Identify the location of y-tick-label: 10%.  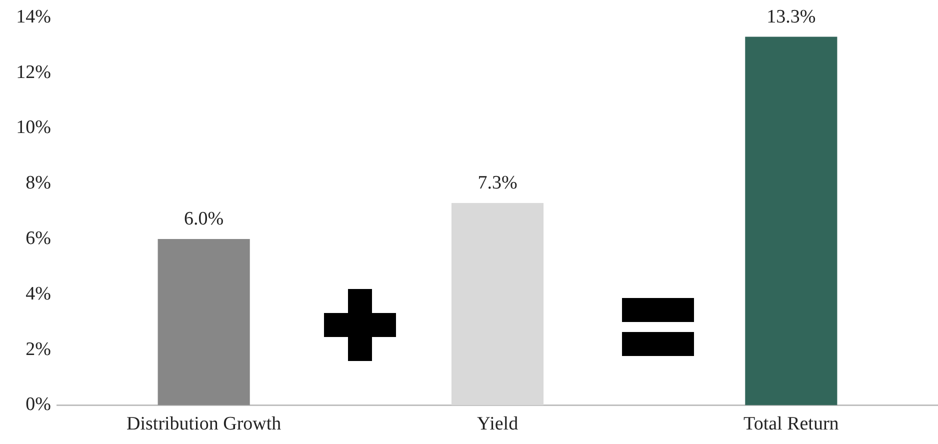
(34, 127).